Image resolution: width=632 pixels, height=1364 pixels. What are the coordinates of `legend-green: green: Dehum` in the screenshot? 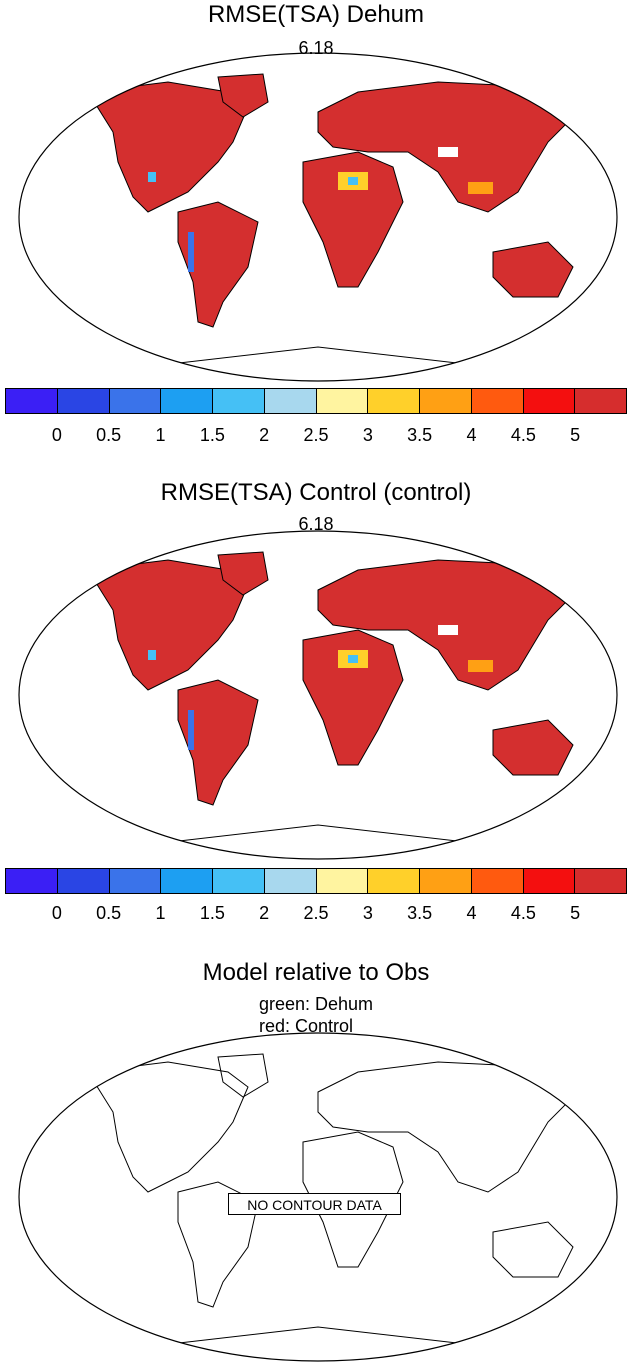 It's located at (316, 1004).